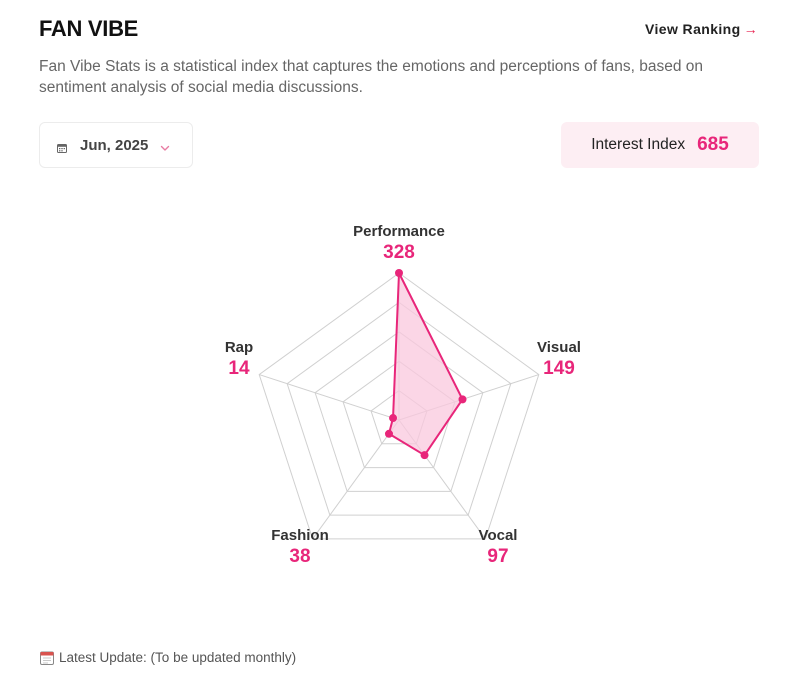 The height and width of the screenshot is (682, 800). Describe the element at coordinates (497, 556) in the screenshot. I see `axis-value-label: 97` at that location.